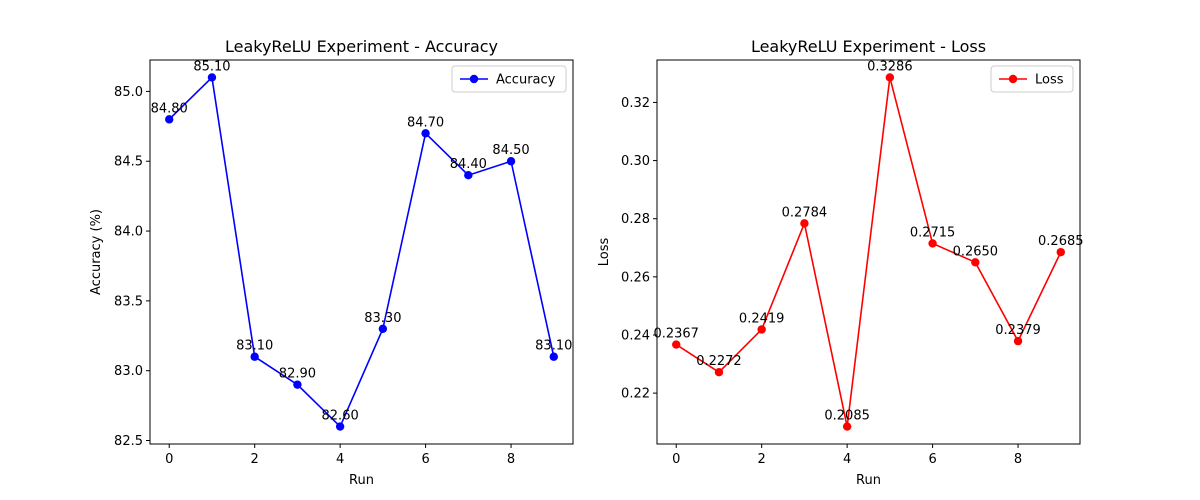  What do you see at coordinates (604, 252) in the screenshot?
I see `y-axis-label: Loss` at bounding box center [604, 252].